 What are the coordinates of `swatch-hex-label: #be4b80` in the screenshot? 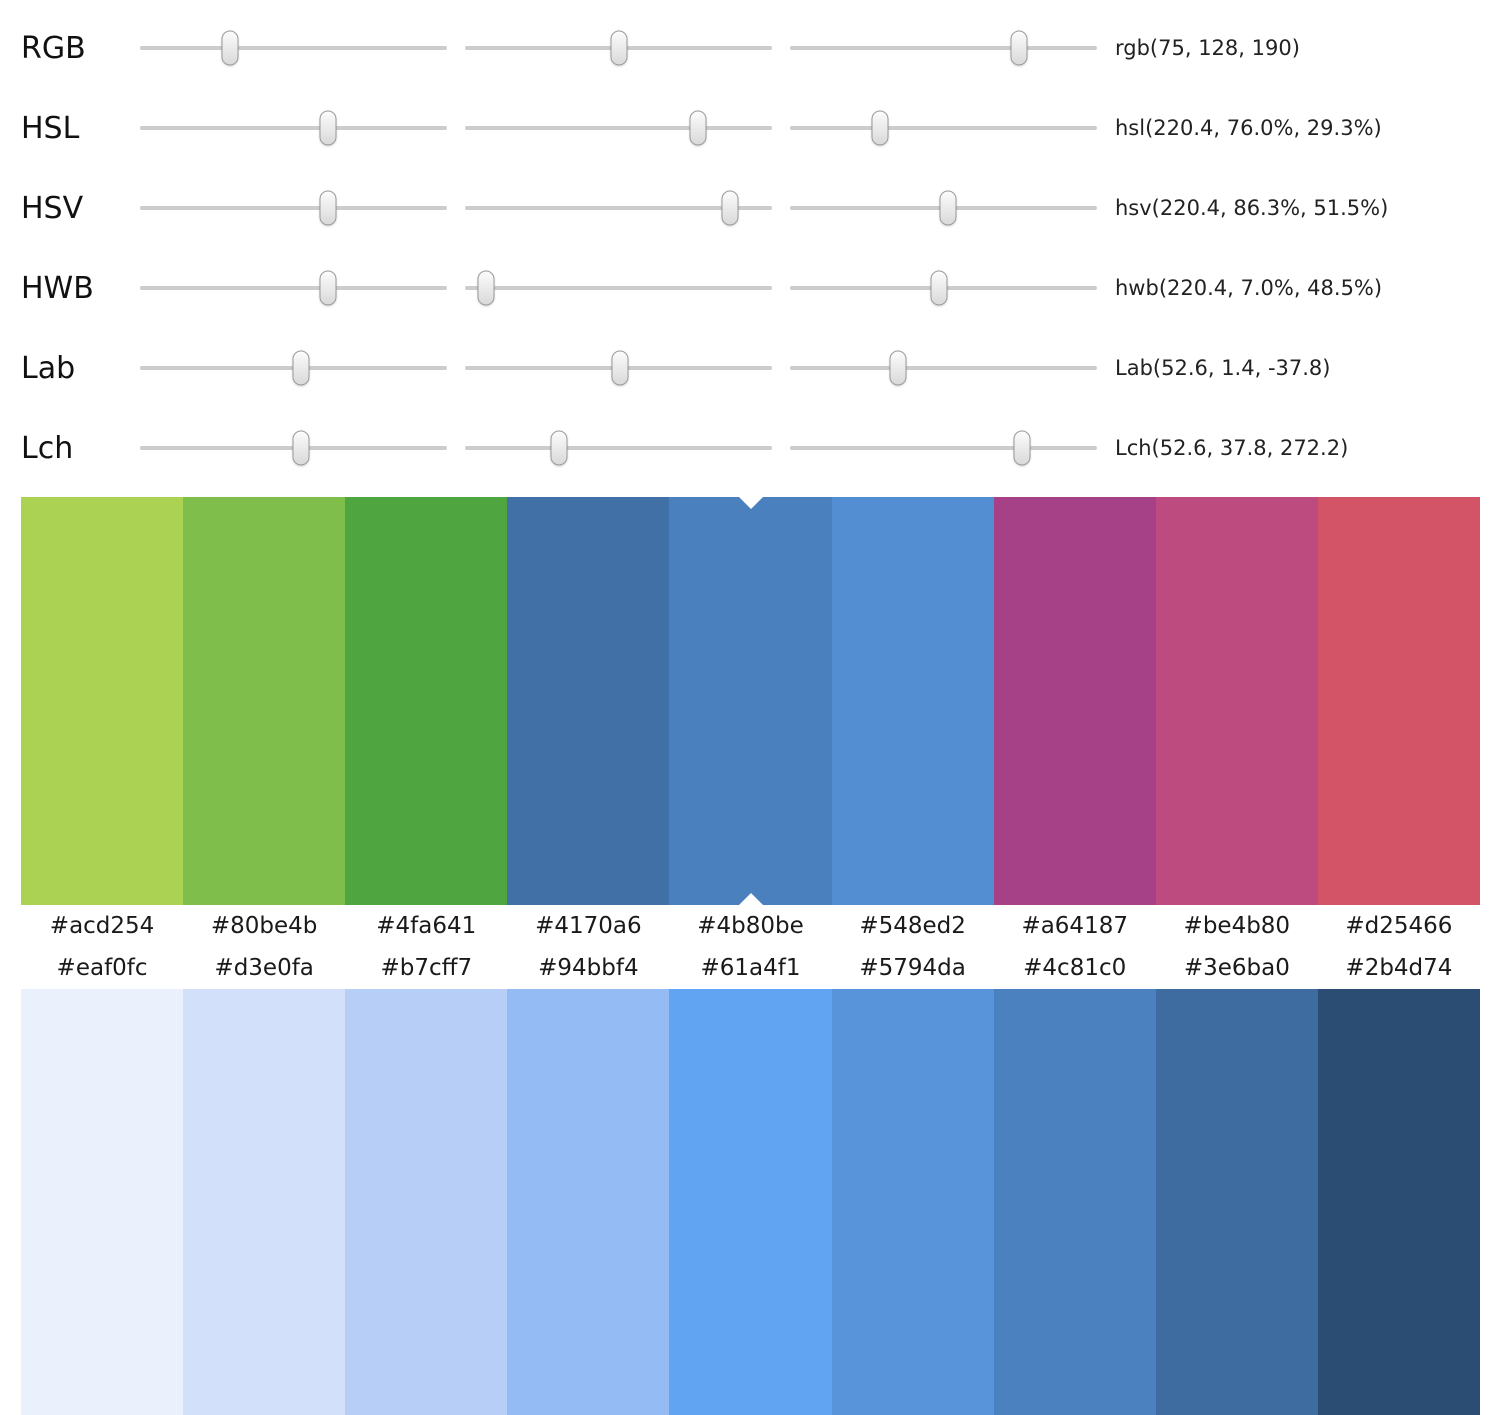 It's located at (1237, 926).